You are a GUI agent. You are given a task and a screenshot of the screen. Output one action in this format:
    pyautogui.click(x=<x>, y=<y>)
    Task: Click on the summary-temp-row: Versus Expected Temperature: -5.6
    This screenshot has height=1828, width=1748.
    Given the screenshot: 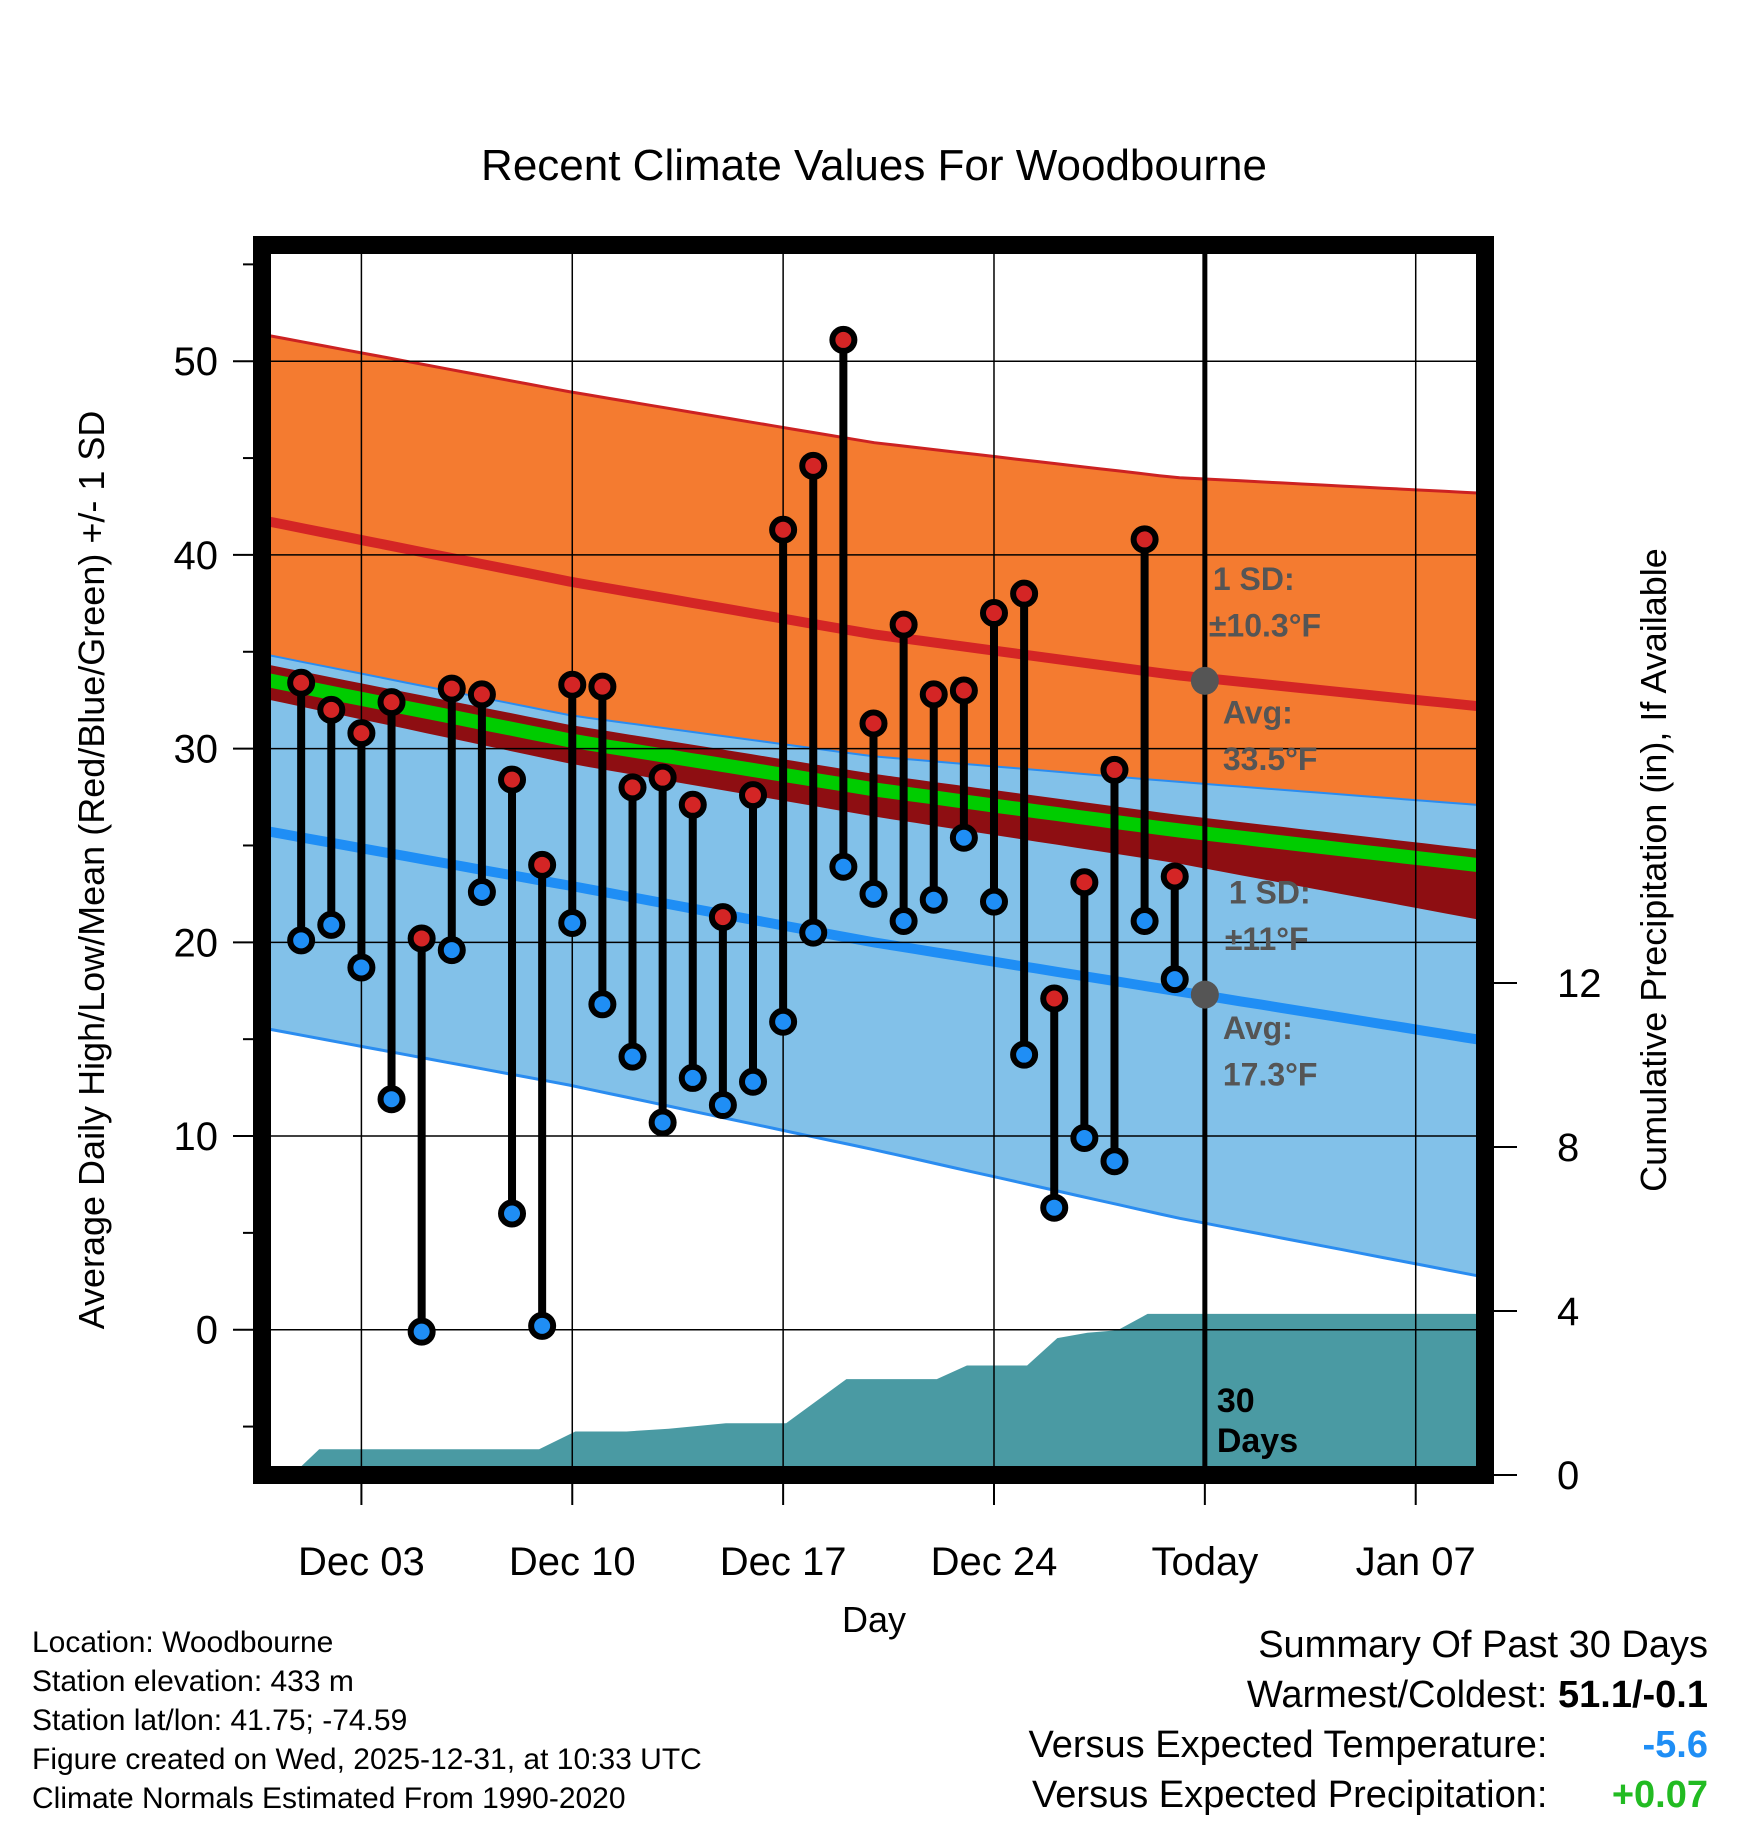 What is the action you would take?
    pyautogui.click(x=1368, y=1745)
    